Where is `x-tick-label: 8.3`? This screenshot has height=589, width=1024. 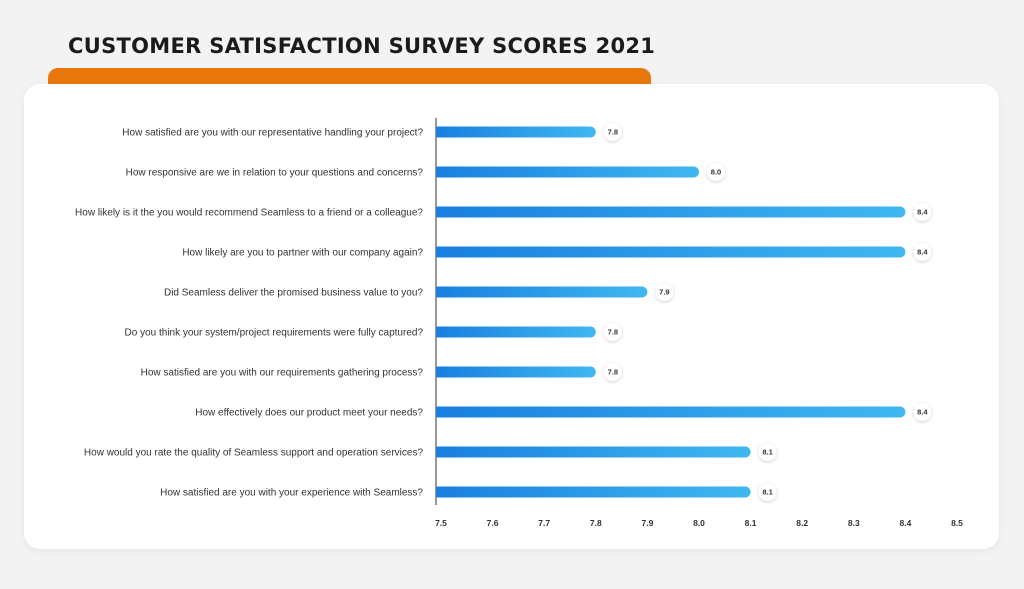 x-tick-label: 8.3 is located at coordinates (854, 523).